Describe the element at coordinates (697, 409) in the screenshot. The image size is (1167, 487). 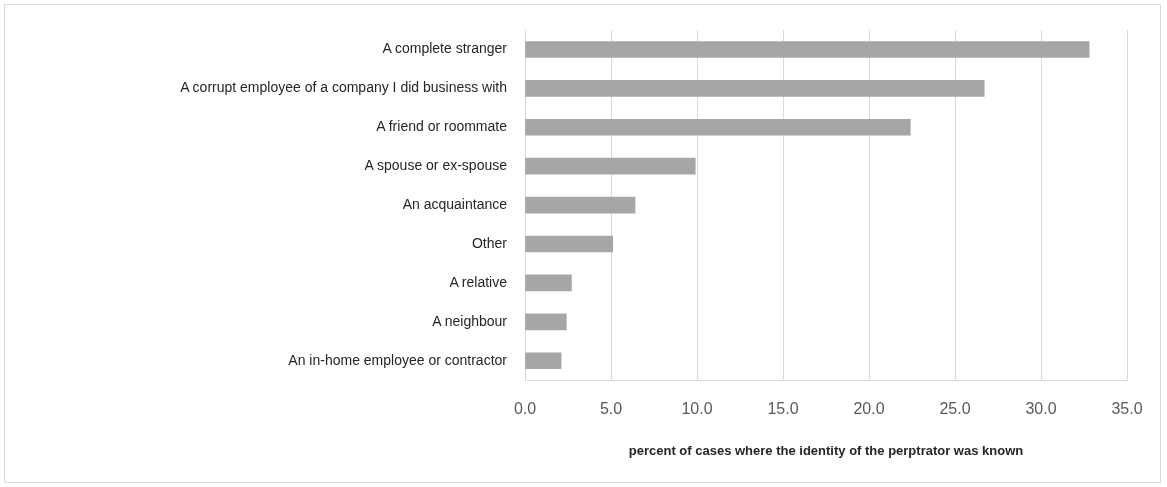
I see `x-tick-label: 10.0` at that location.